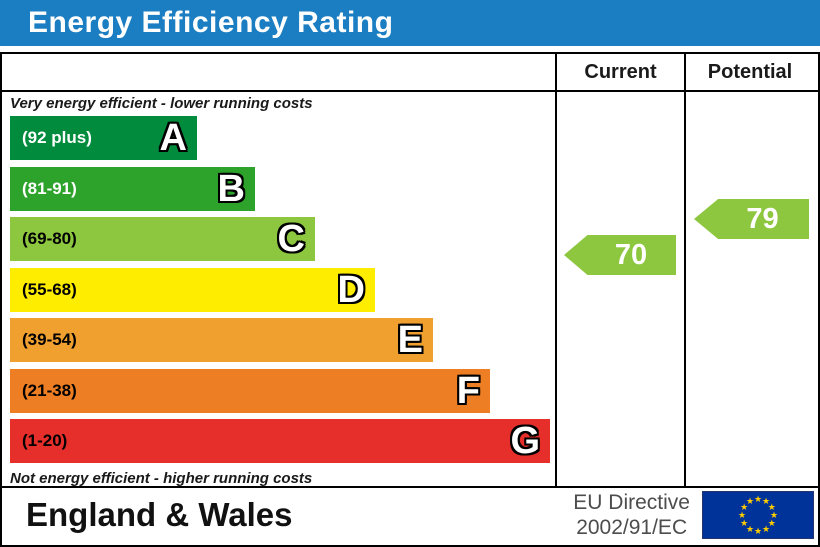 This screenshot has width=820, height=547. I want to click on band-b-letter: B, so click(231, 188).